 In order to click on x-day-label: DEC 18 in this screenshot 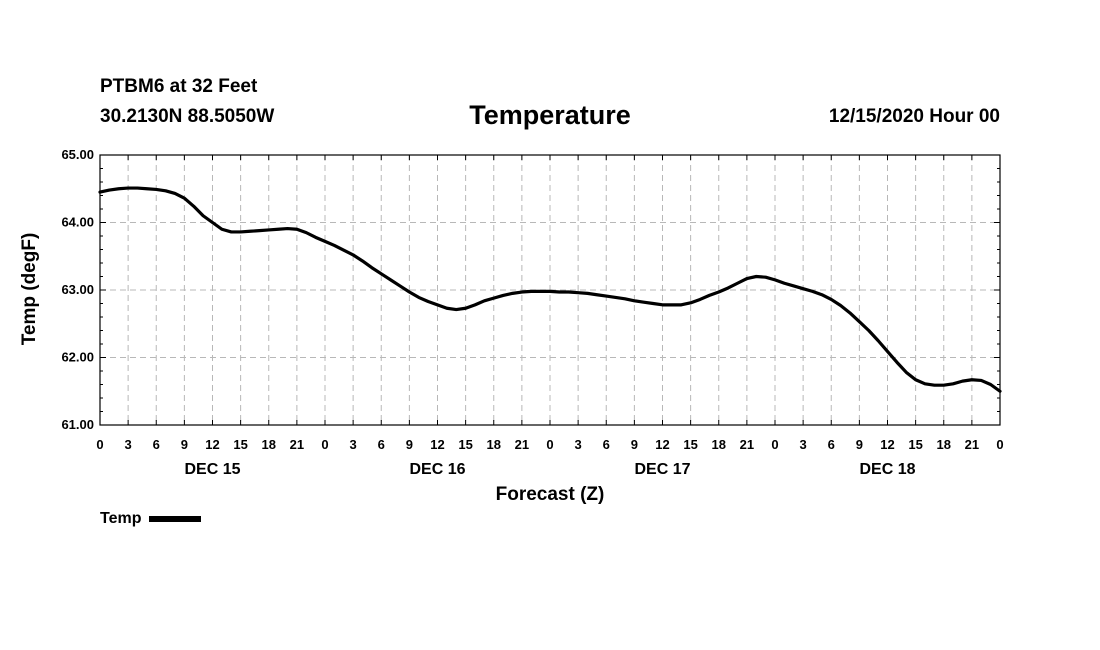, I will do `click(887, 469)`.